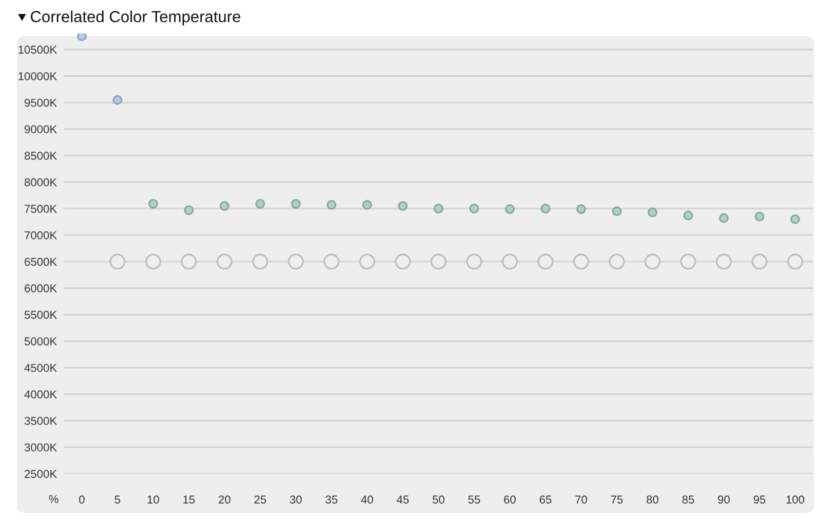 The width and height of the screenshot is (829, 529). What do you see at coordinates (260, 500) in the screenshot?
I see `x-tick-label: 25` at bounding box center [260, 500].